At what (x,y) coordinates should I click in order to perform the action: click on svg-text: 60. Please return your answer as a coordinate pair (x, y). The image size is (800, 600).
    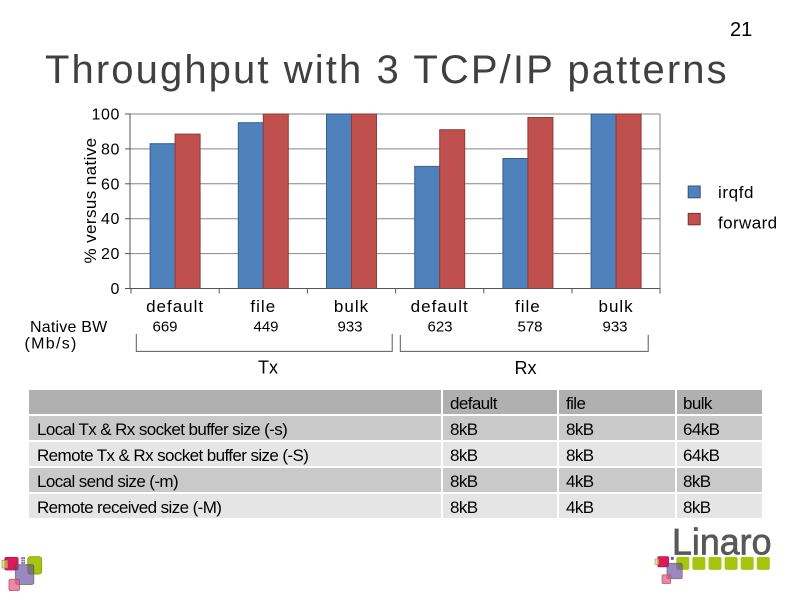
    Looking at the image, I should click on (110, 184).